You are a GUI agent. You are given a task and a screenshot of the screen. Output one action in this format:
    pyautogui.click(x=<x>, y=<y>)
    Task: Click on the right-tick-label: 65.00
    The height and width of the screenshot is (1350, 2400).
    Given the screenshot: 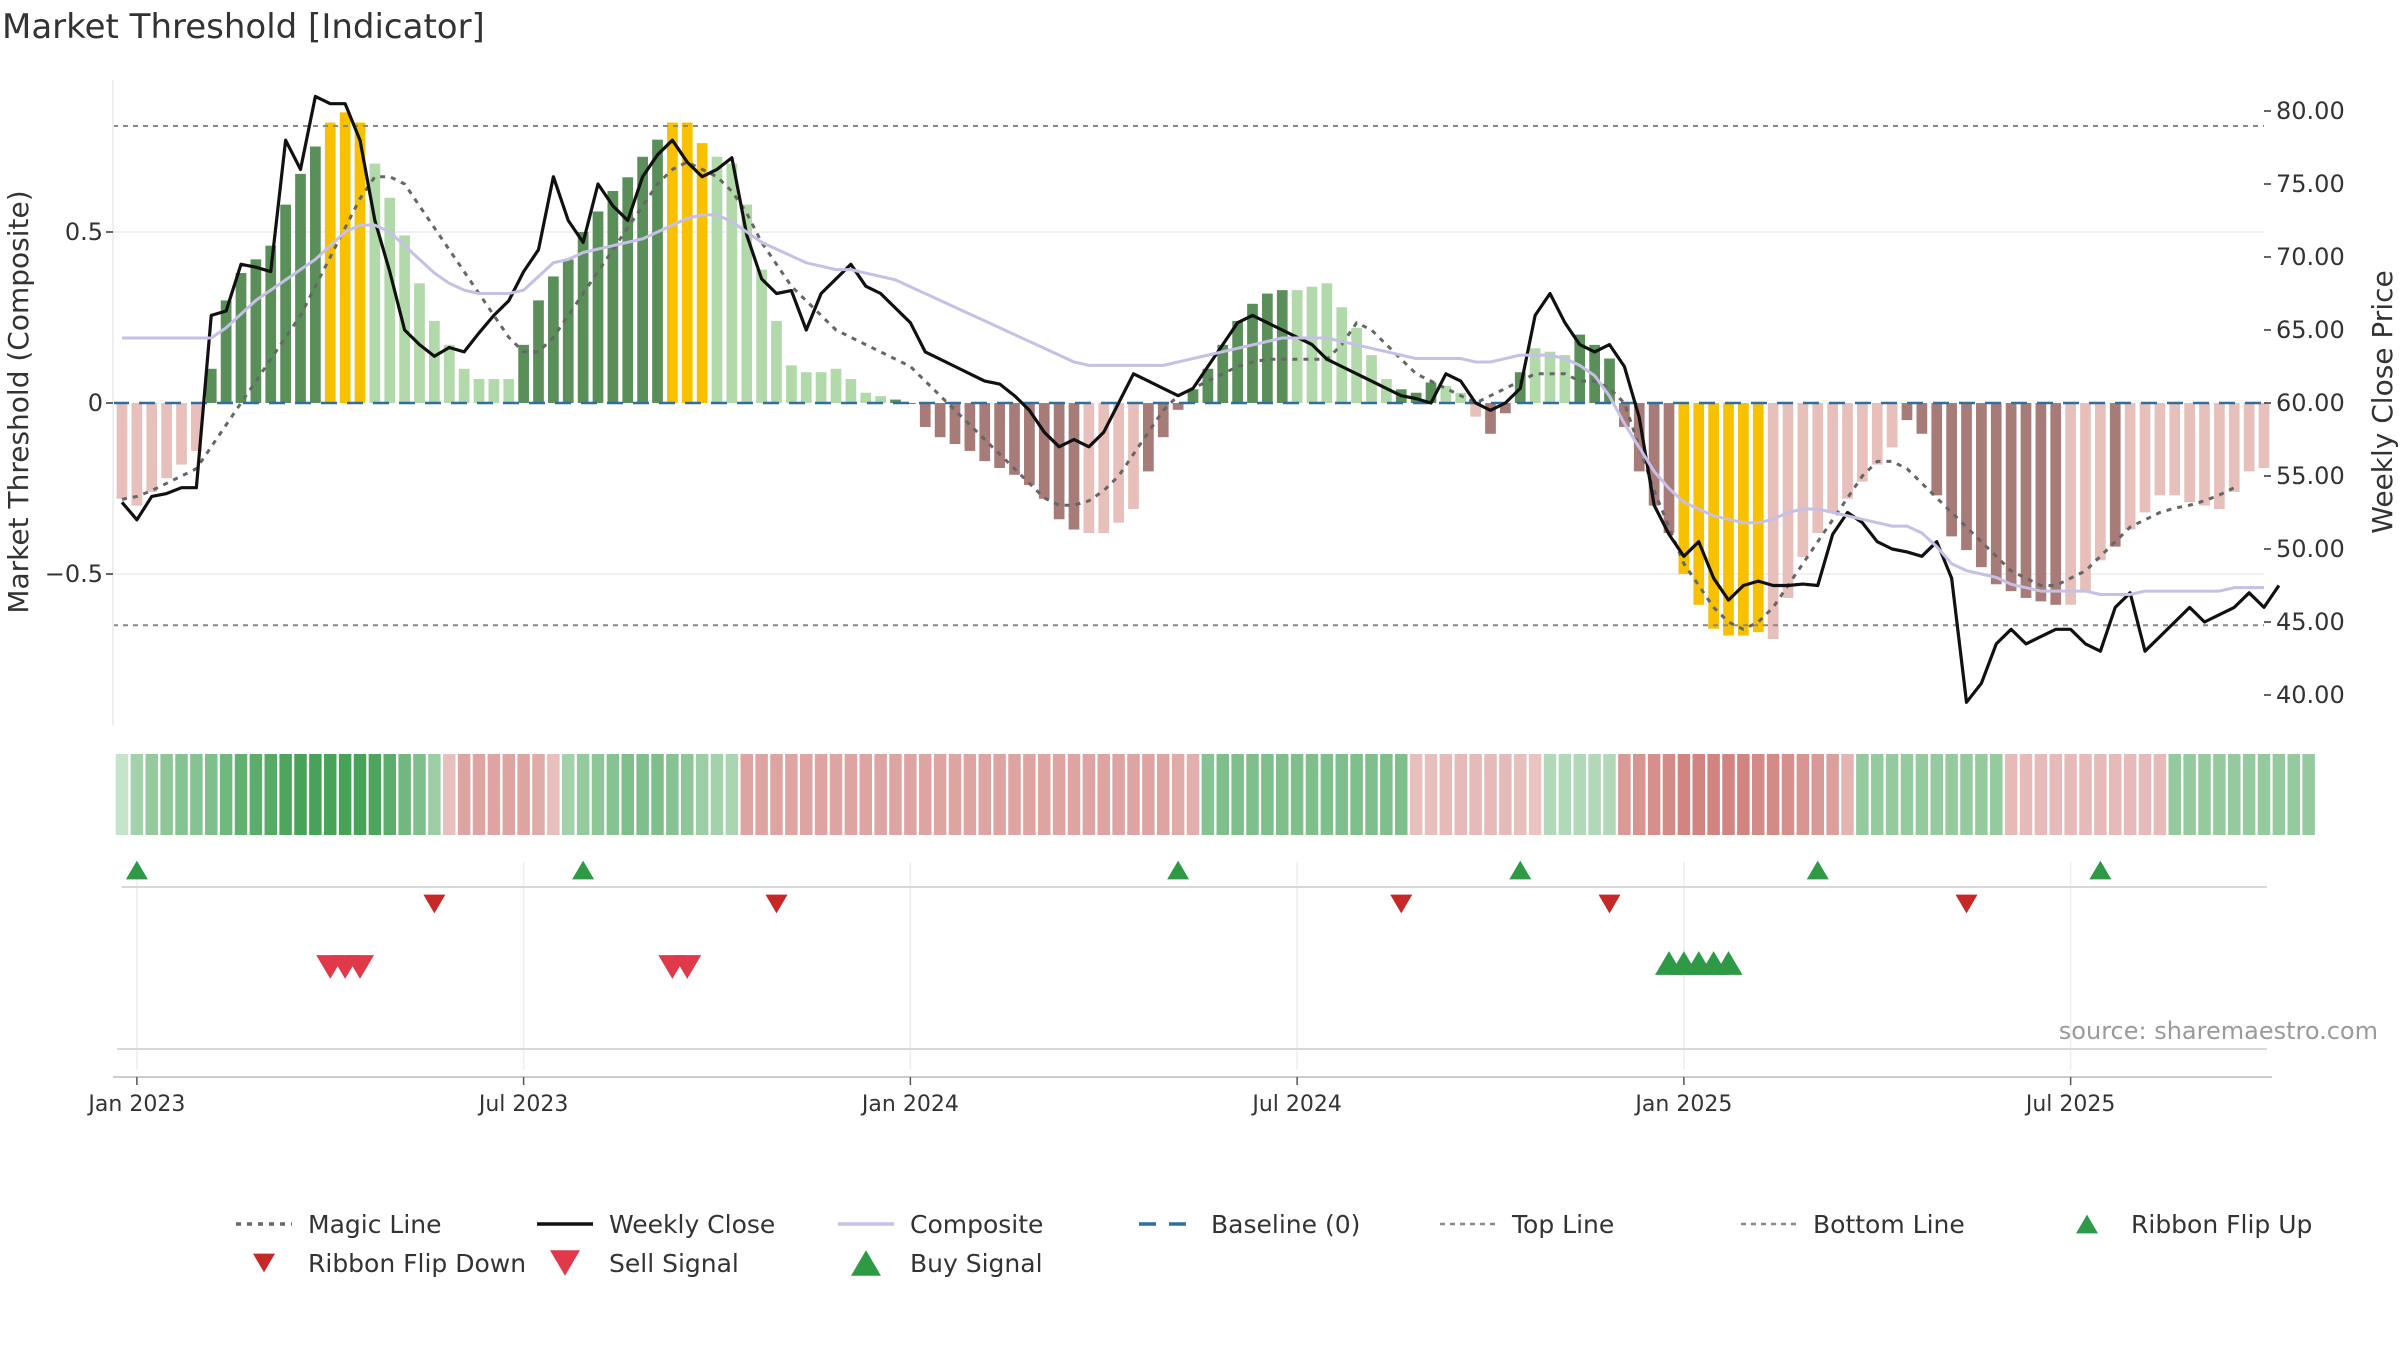 What is the action you would take?
    pyautogui.click(x=2310, y=330)
    